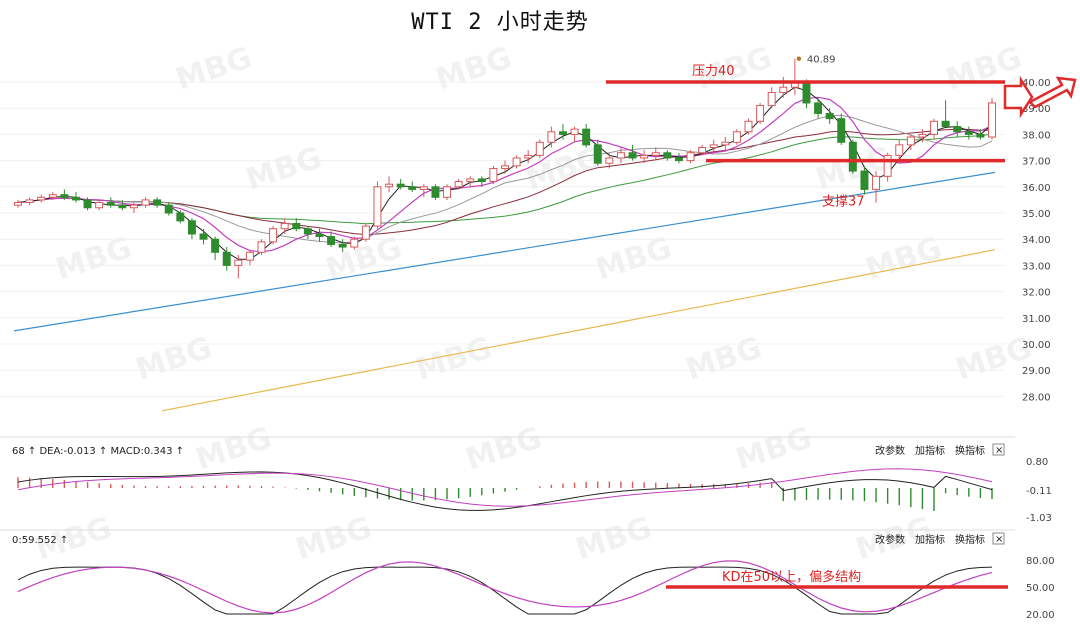 Image resolution: width=1080 pixels, height=636 pixels. Describe the element at coordinates (1018, 97) in the screenshot. I see `right-arrow-icon` at that location.